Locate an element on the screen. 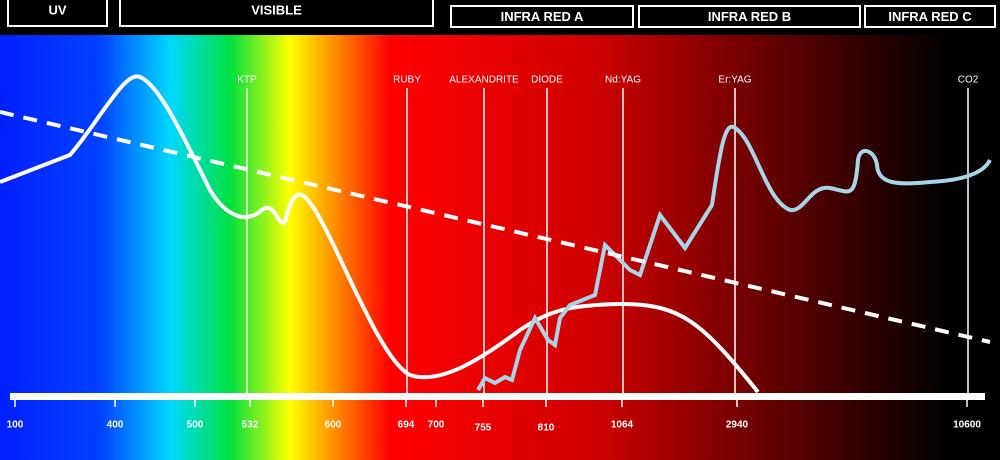 The width and height of the screenshot is (1000, 460). band-label: INFRA RED C is located at coordinates (930, 16).